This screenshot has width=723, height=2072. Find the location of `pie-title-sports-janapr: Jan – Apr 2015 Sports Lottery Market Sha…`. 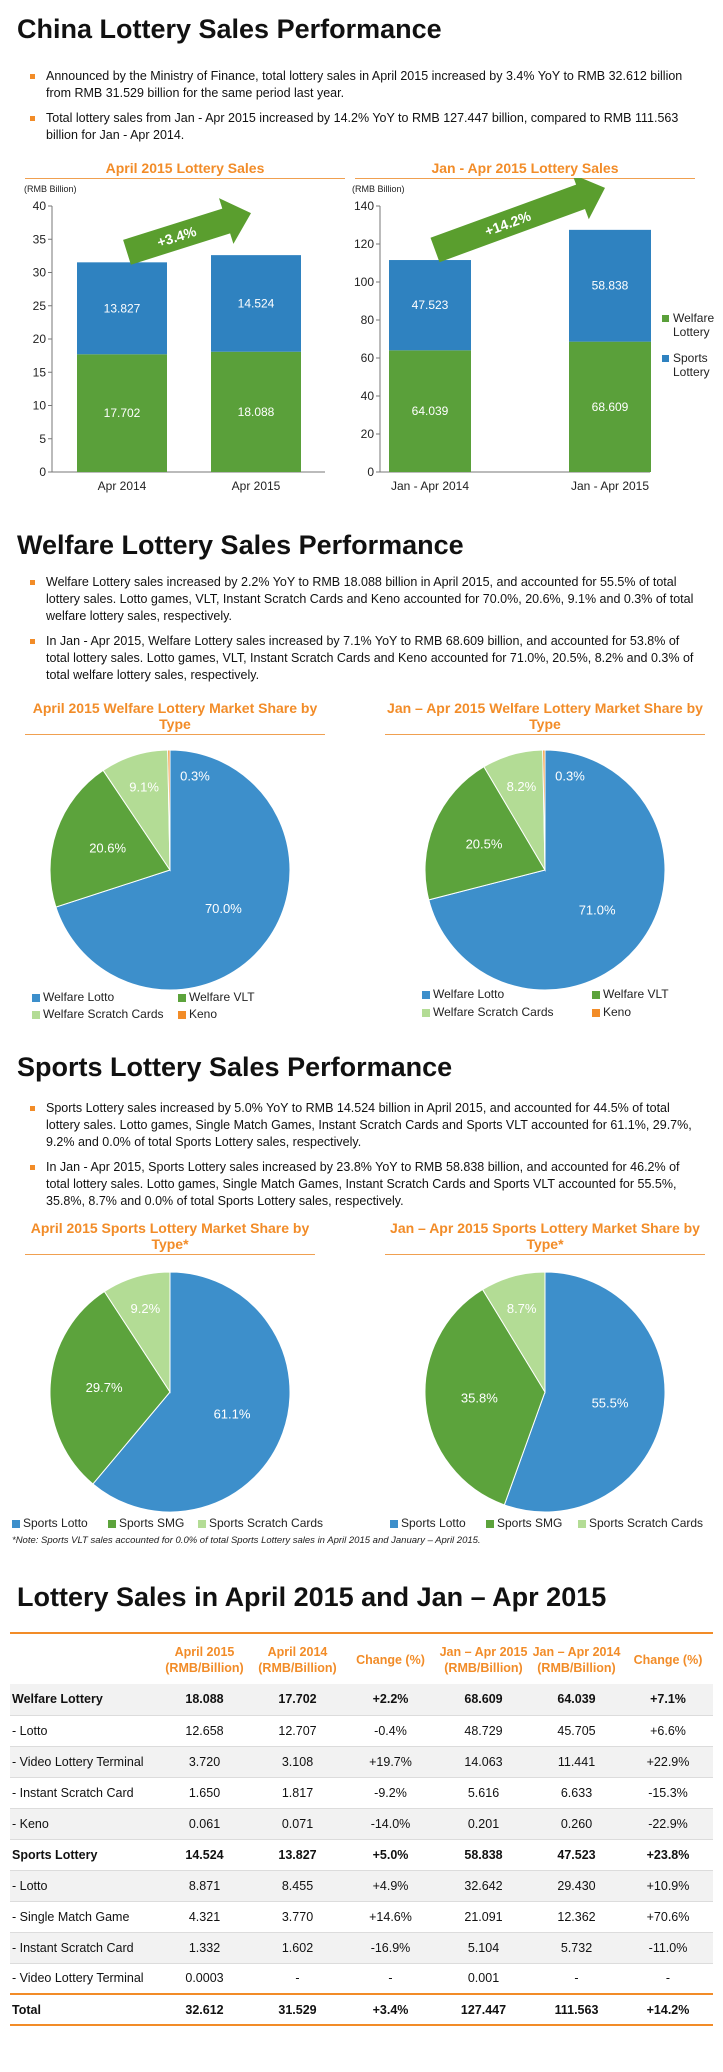

pie-title-sports-janapr: Jan – Apr 2015 Sports Lottery Market Sha… is located at coordinates (545, 1237).